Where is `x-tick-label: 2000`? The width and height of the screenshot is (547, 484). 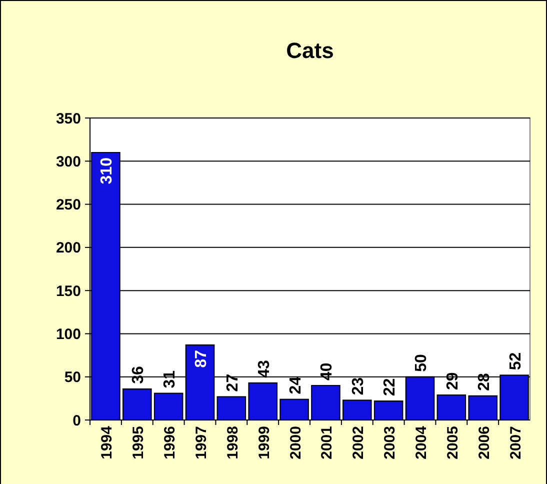 x-tick-label: 2000 is located at coordinates (295, 443).